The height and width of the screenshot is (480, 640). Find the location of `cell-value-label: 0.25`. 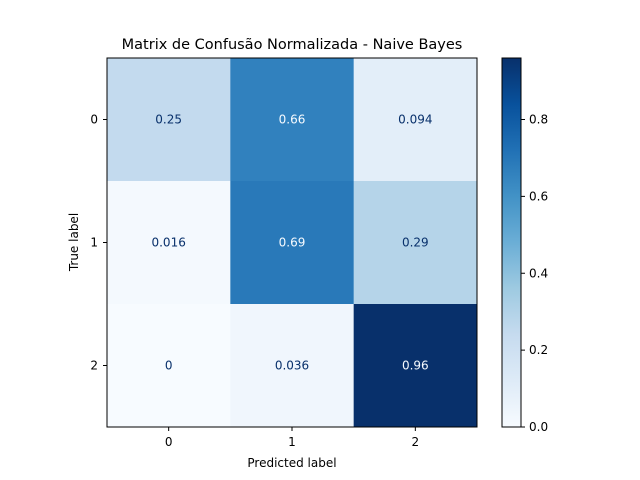

cell-value-label: 0.25 is located at coordinates (168, 120).